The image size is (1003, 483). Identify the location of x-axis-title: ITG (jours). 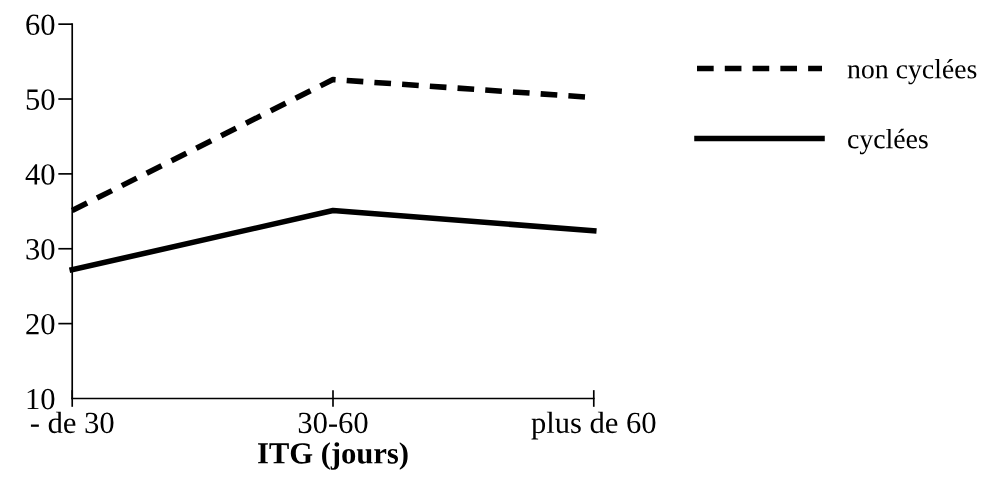
(333, 456).